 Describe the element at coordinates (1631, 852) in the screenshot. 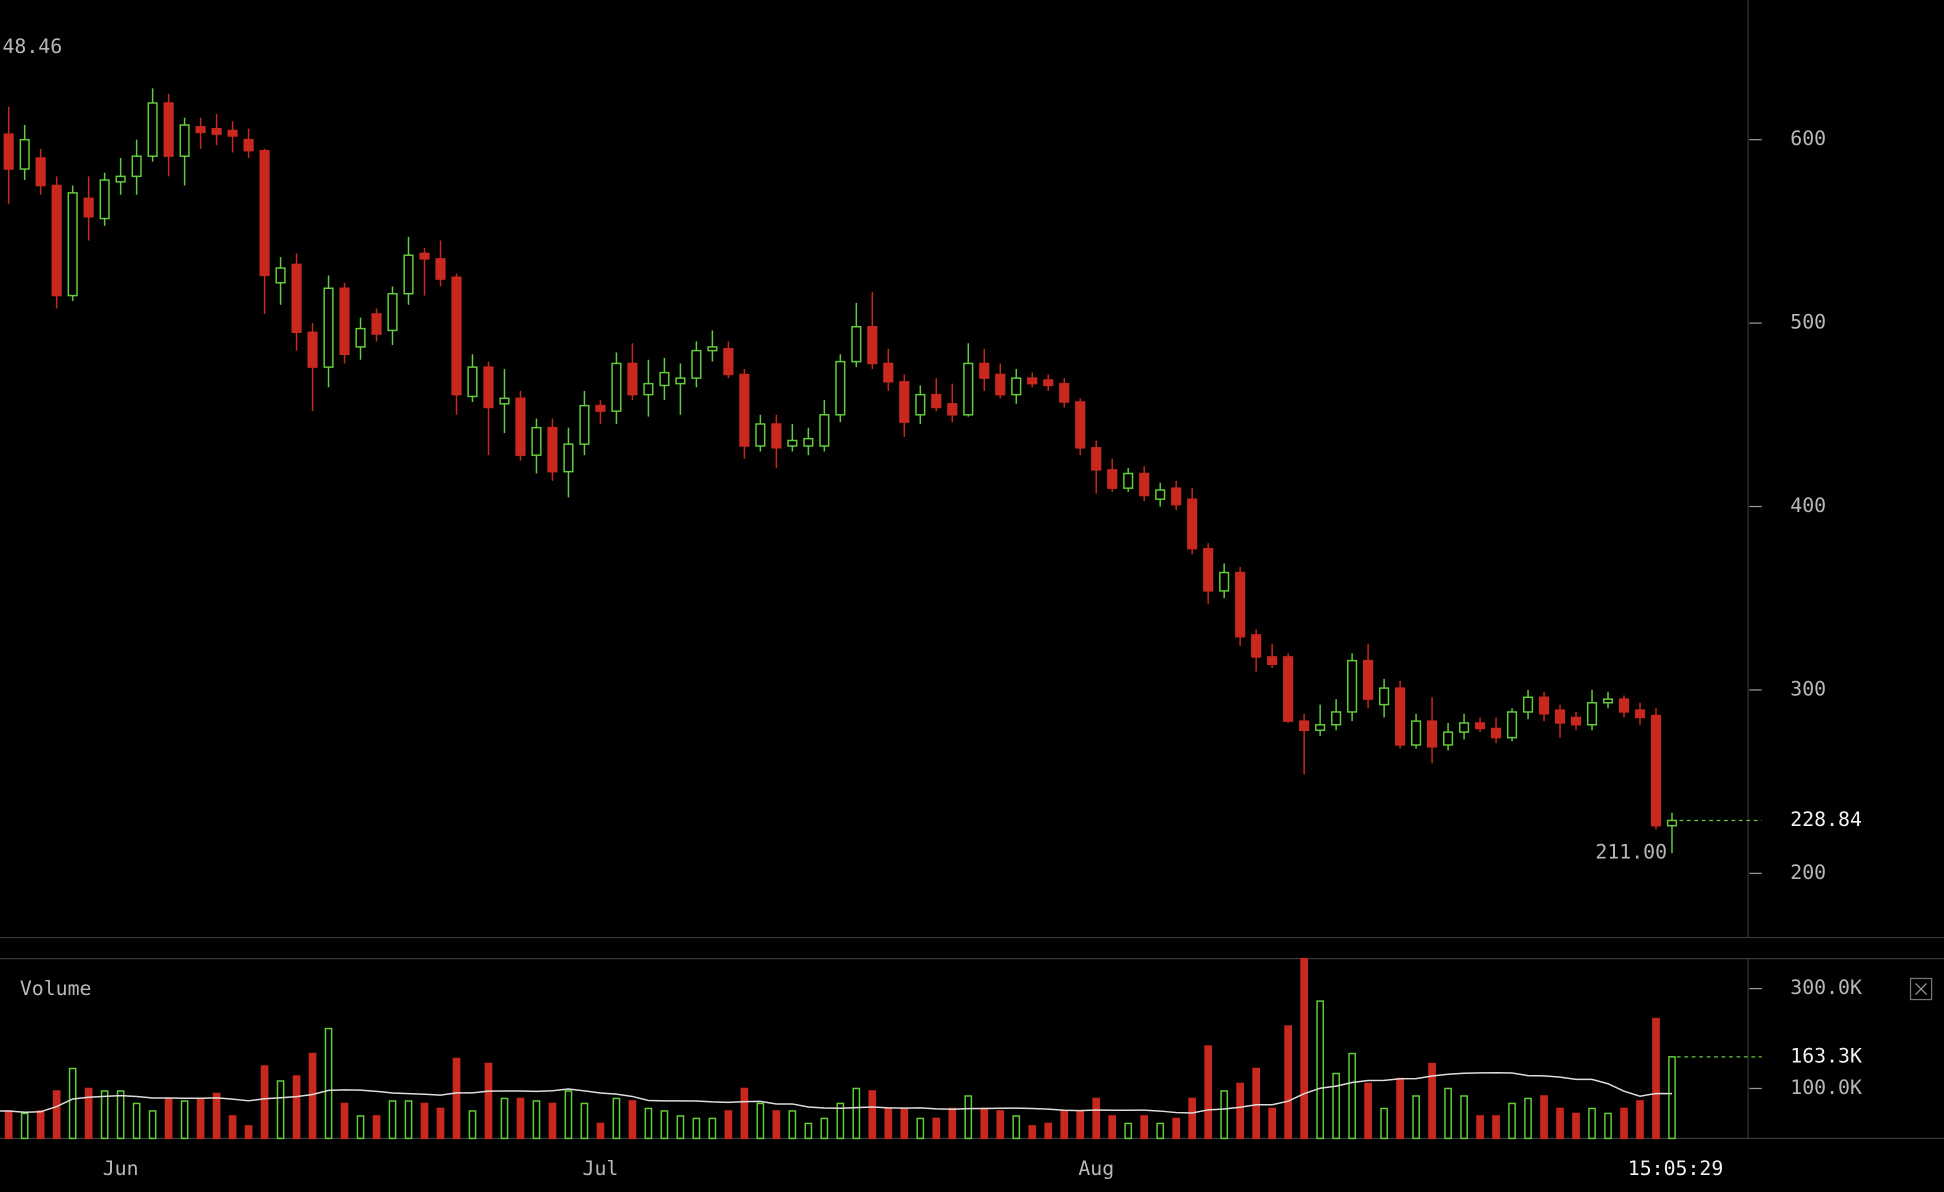

I see `low-label: 211.00` at that location.